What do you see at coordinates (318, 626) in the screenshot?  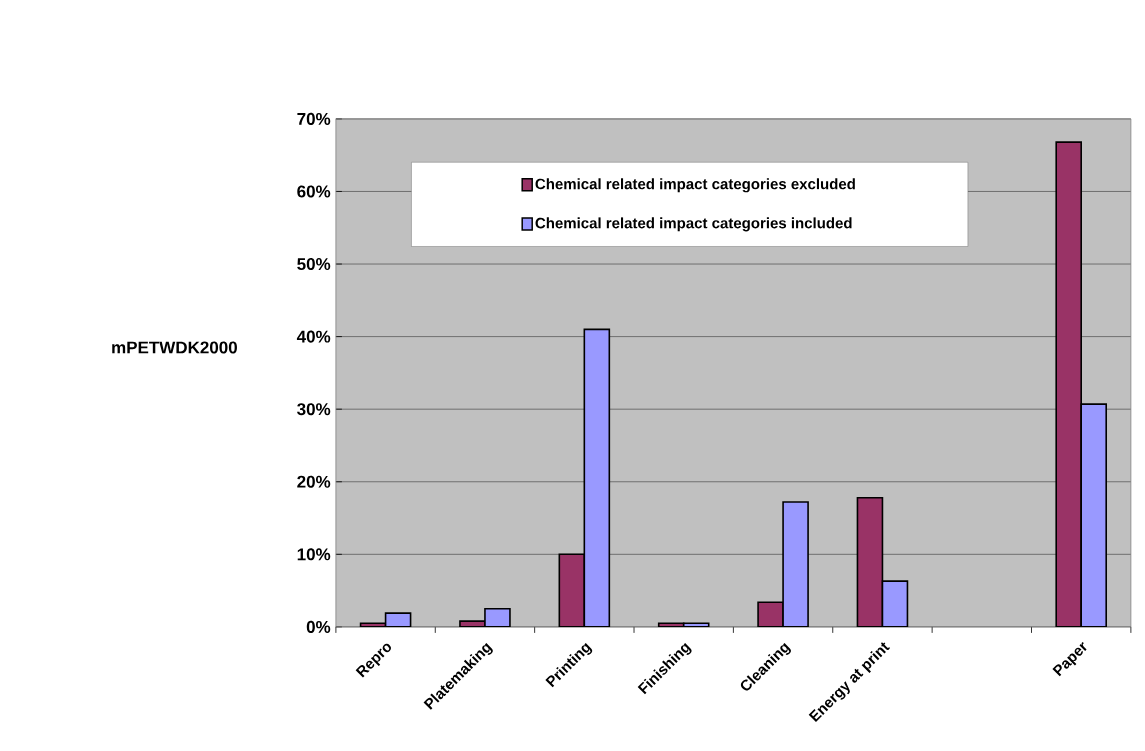 I see `y-tick-label: 0%` at bounding box center [318, 626].